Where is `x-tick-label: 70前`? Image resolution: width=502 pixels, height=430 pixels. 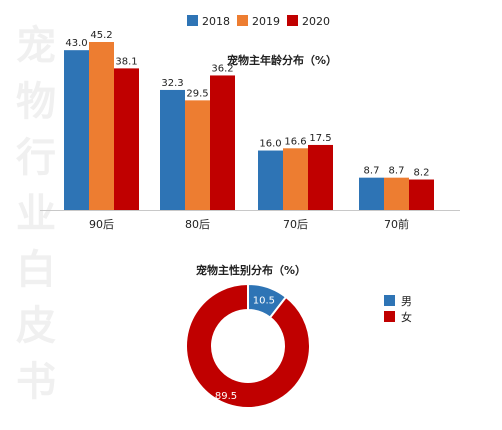
x-tick-label: 70前 is located at coordinates (396, 224).